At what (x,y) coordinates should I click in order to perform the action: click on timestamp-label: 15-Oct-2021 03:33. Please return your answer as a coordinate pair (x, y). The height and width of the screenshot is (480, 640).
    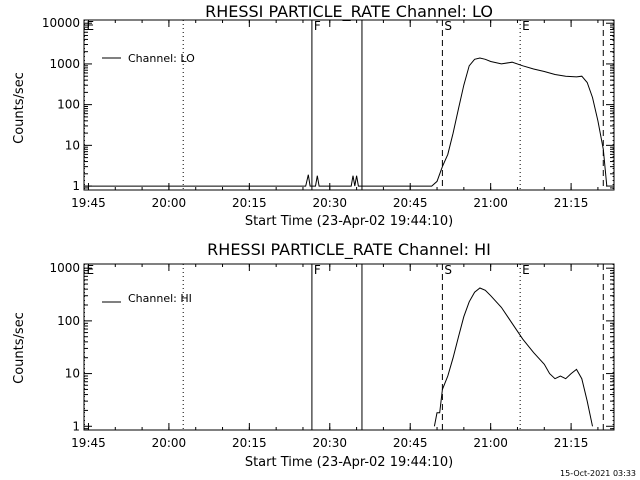
    Looking at the image, I should click on (598, 473).